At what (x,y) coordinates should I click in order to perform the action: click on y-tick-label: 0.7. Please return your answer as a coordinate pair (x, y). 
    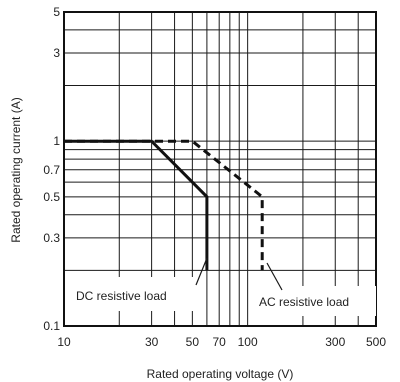
    Looking at the image, I should click on (51, 170).